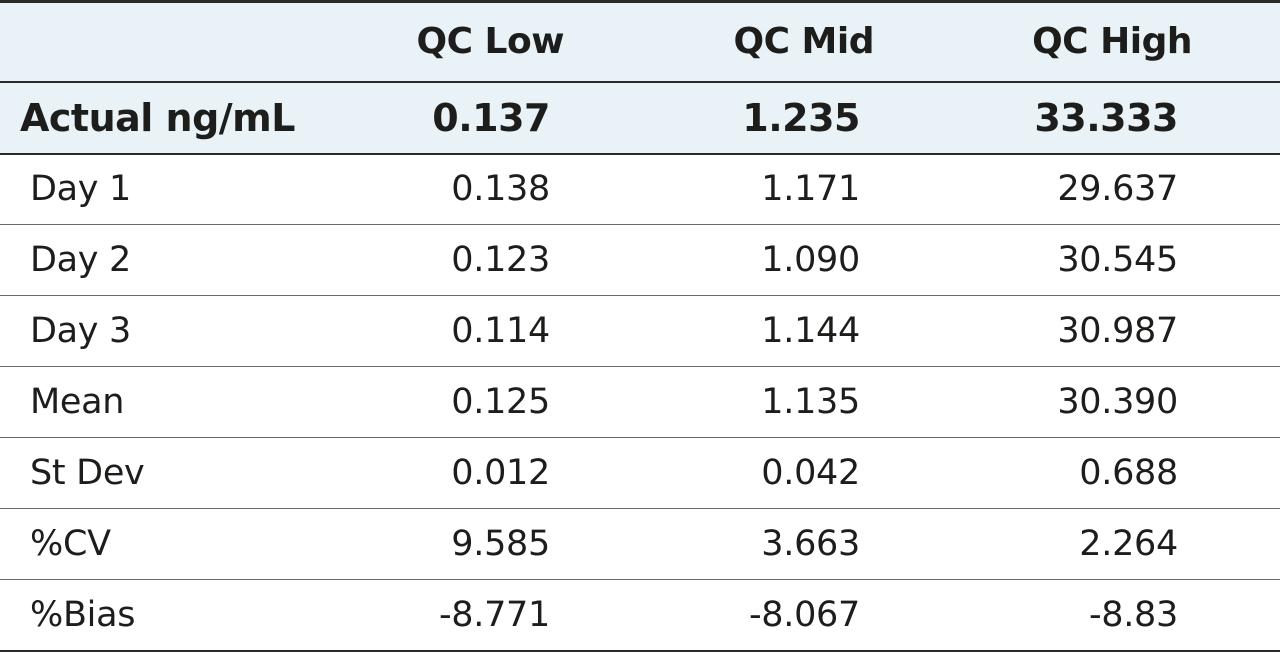 The height and width of the screenshot is (654, 1280). I want to click on table-row: St Dev 0.012 0.042 0.688, so click(640, 473).